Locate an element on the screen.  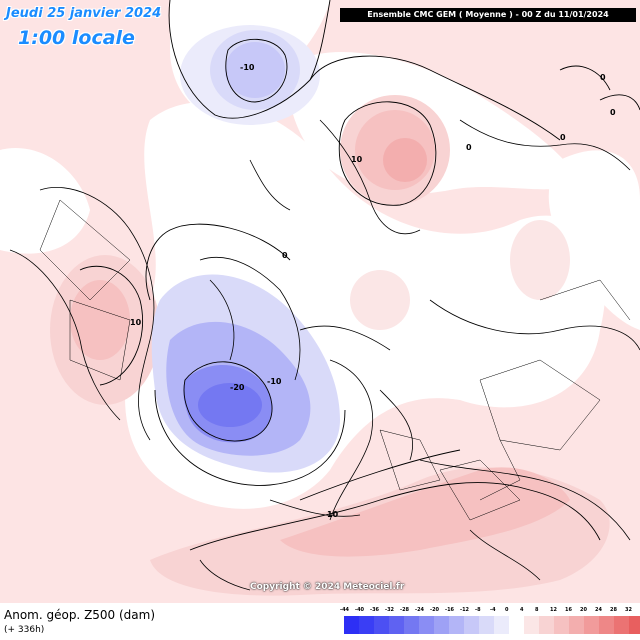
color-scale-swatch: 20 is located at coordinates (589, 620).